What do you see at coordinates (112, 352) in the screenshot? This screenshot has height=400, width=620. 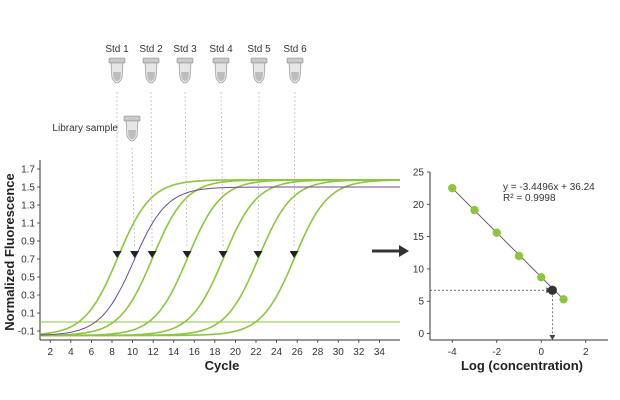 I see `amp-x-tick-label: 8` at bounding box center [112, 352].